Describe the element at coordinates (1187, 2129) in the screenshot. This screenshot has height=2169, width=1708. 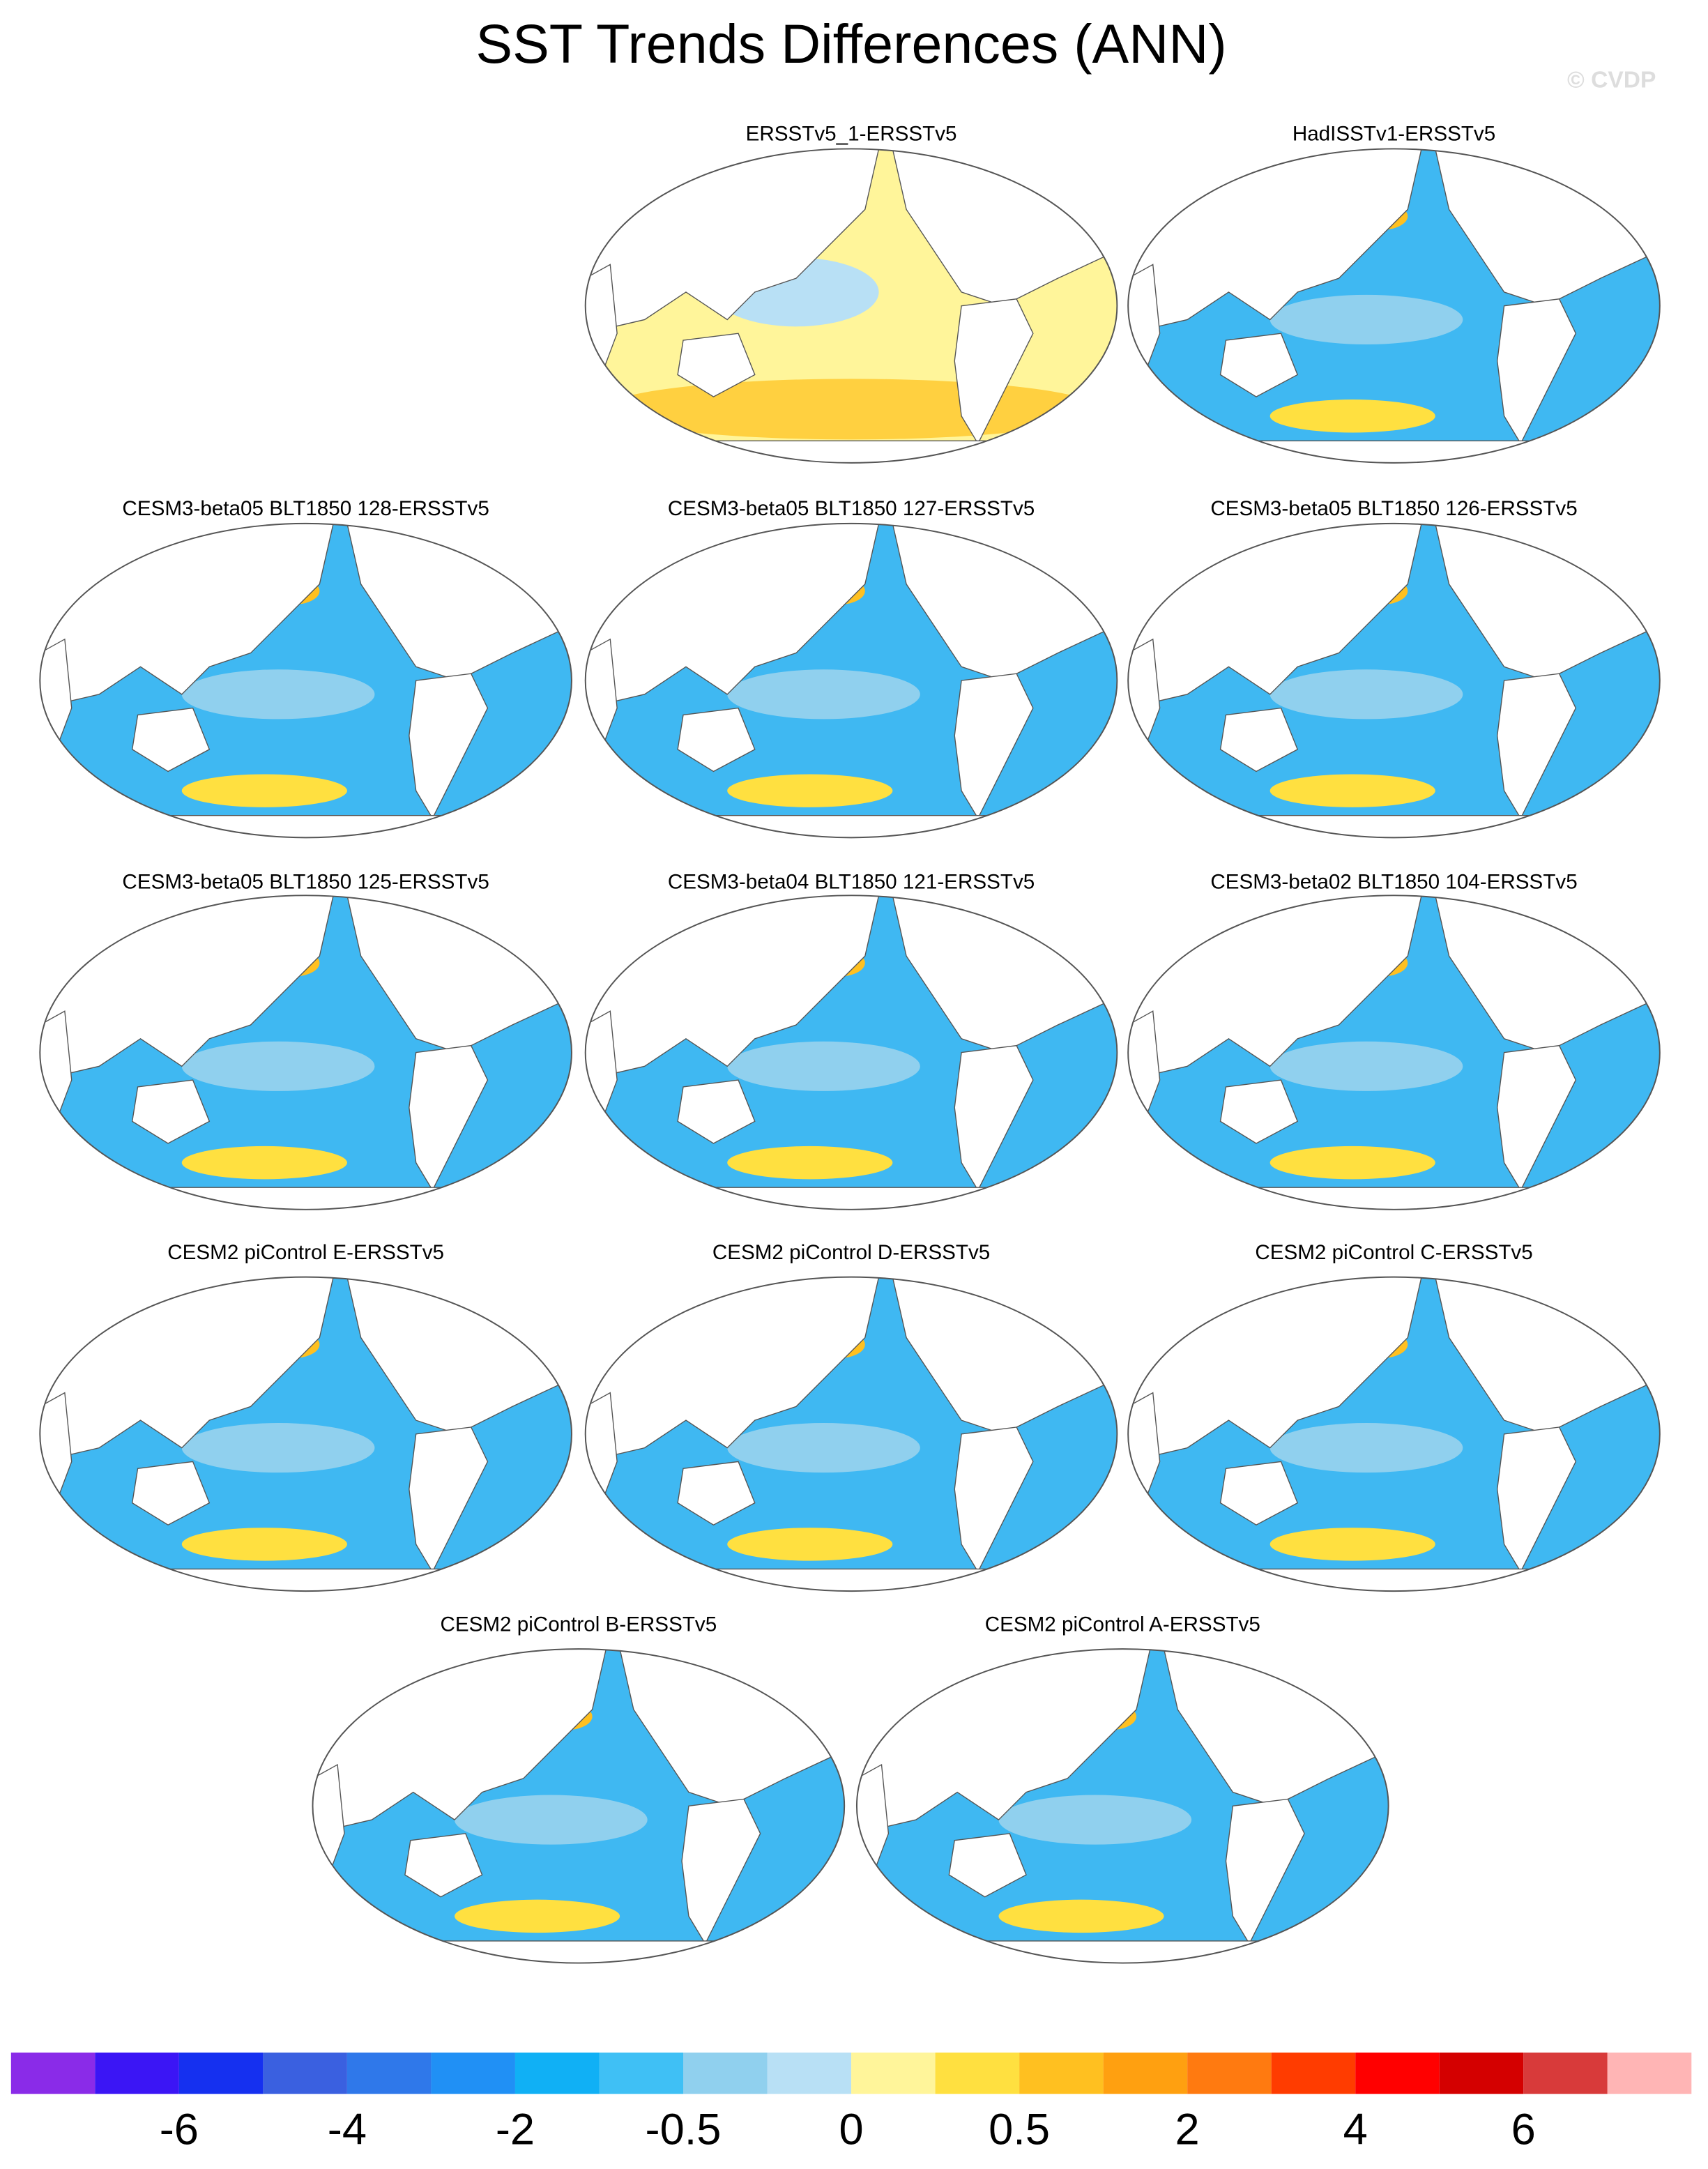
I see `colorbar-label: 2` at that location.